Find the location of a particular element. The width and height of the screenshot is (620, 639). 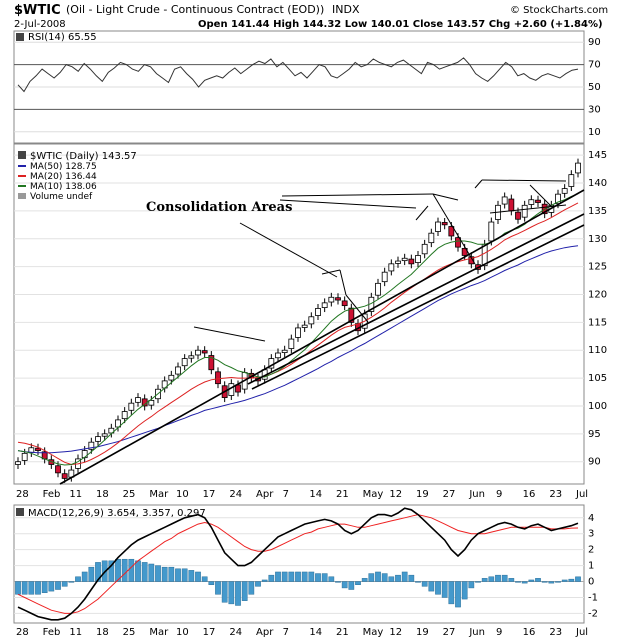

x-tick-label: 25 is located at coordinates (129, 494).